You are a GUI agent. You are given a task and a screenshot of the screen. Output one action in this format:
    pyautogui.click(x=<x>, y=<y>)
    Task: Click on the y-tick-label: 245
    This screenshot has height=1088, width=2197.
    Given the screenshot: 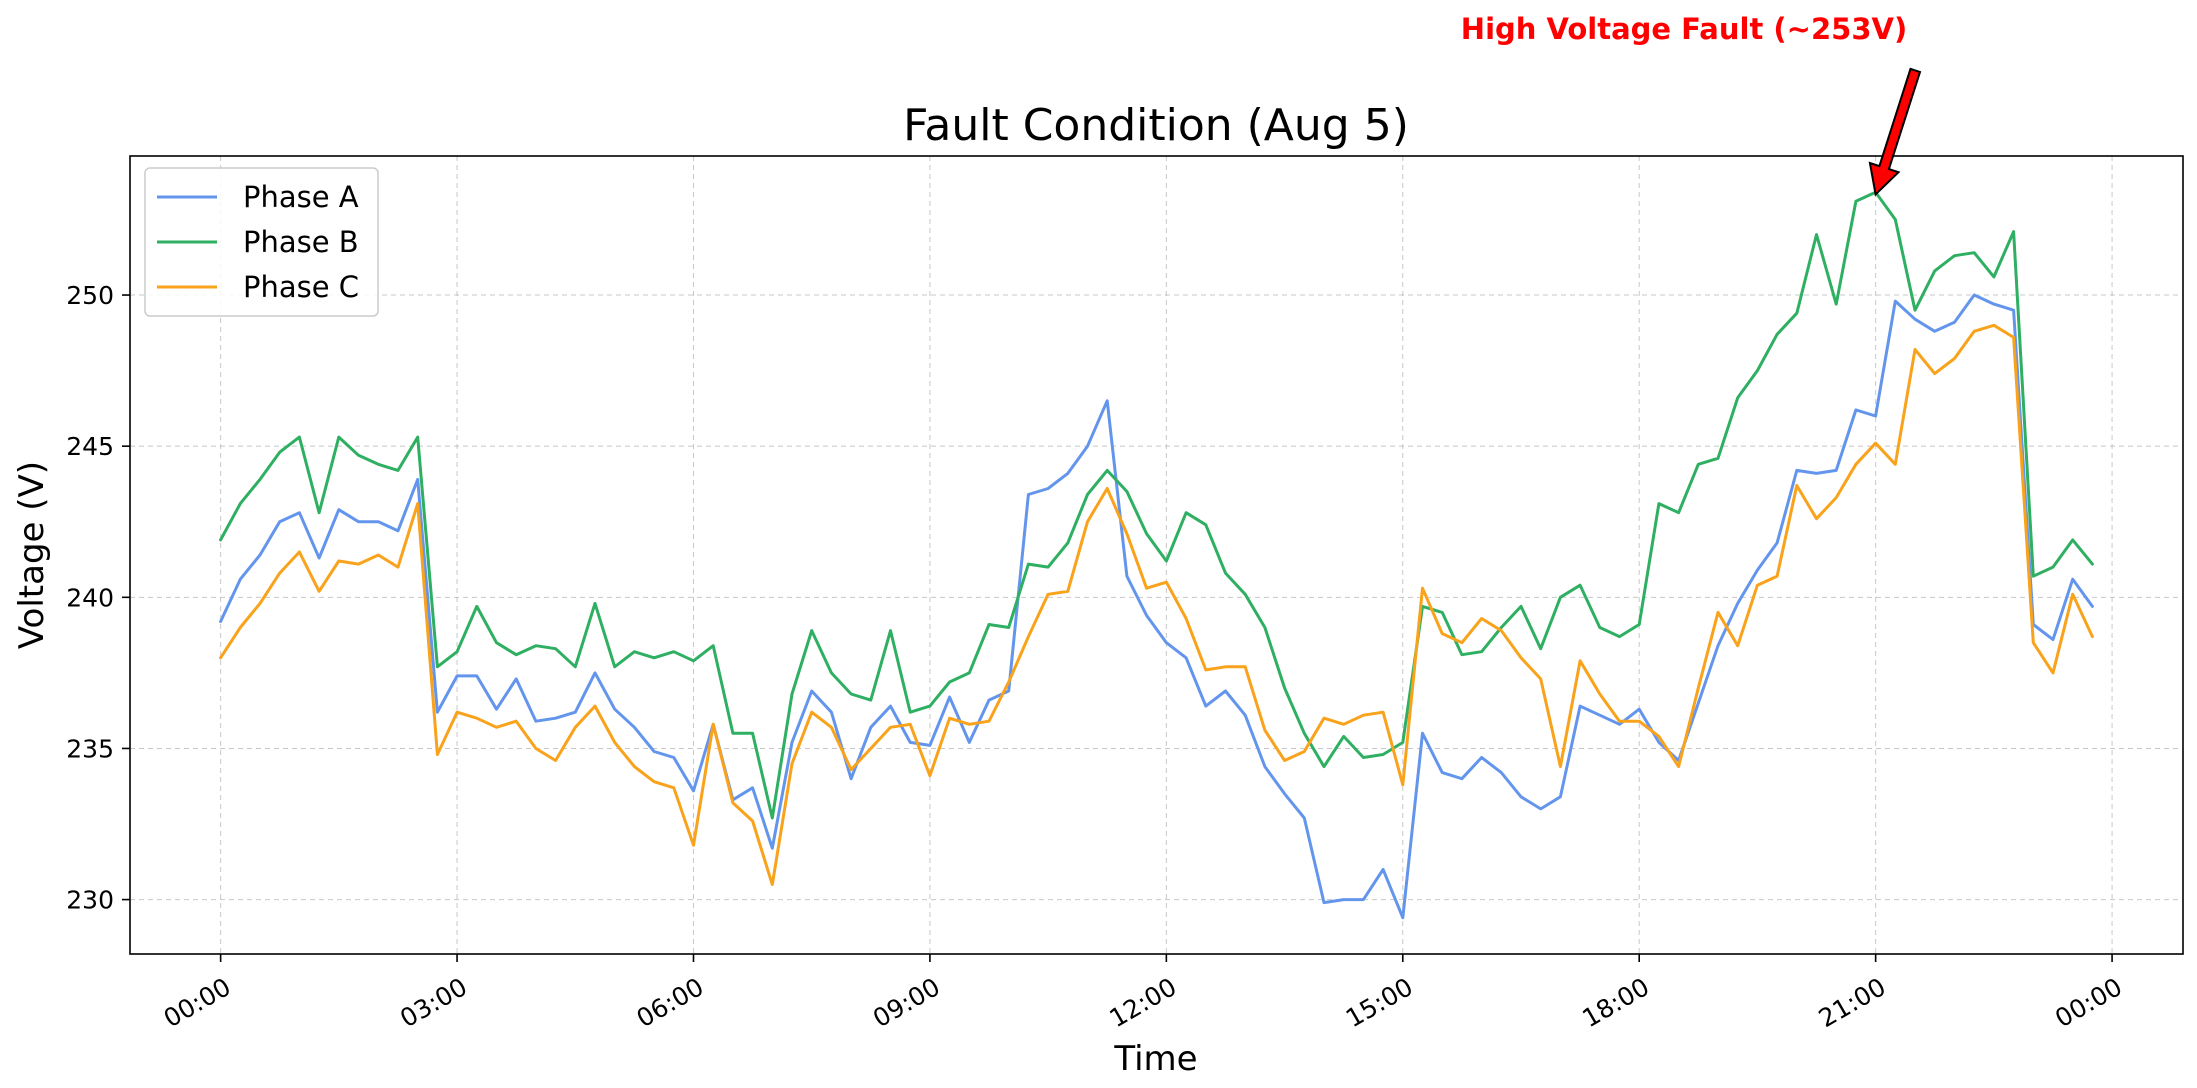 What is the action you would take?
    pyautogui.click(x=90, y=446)
    